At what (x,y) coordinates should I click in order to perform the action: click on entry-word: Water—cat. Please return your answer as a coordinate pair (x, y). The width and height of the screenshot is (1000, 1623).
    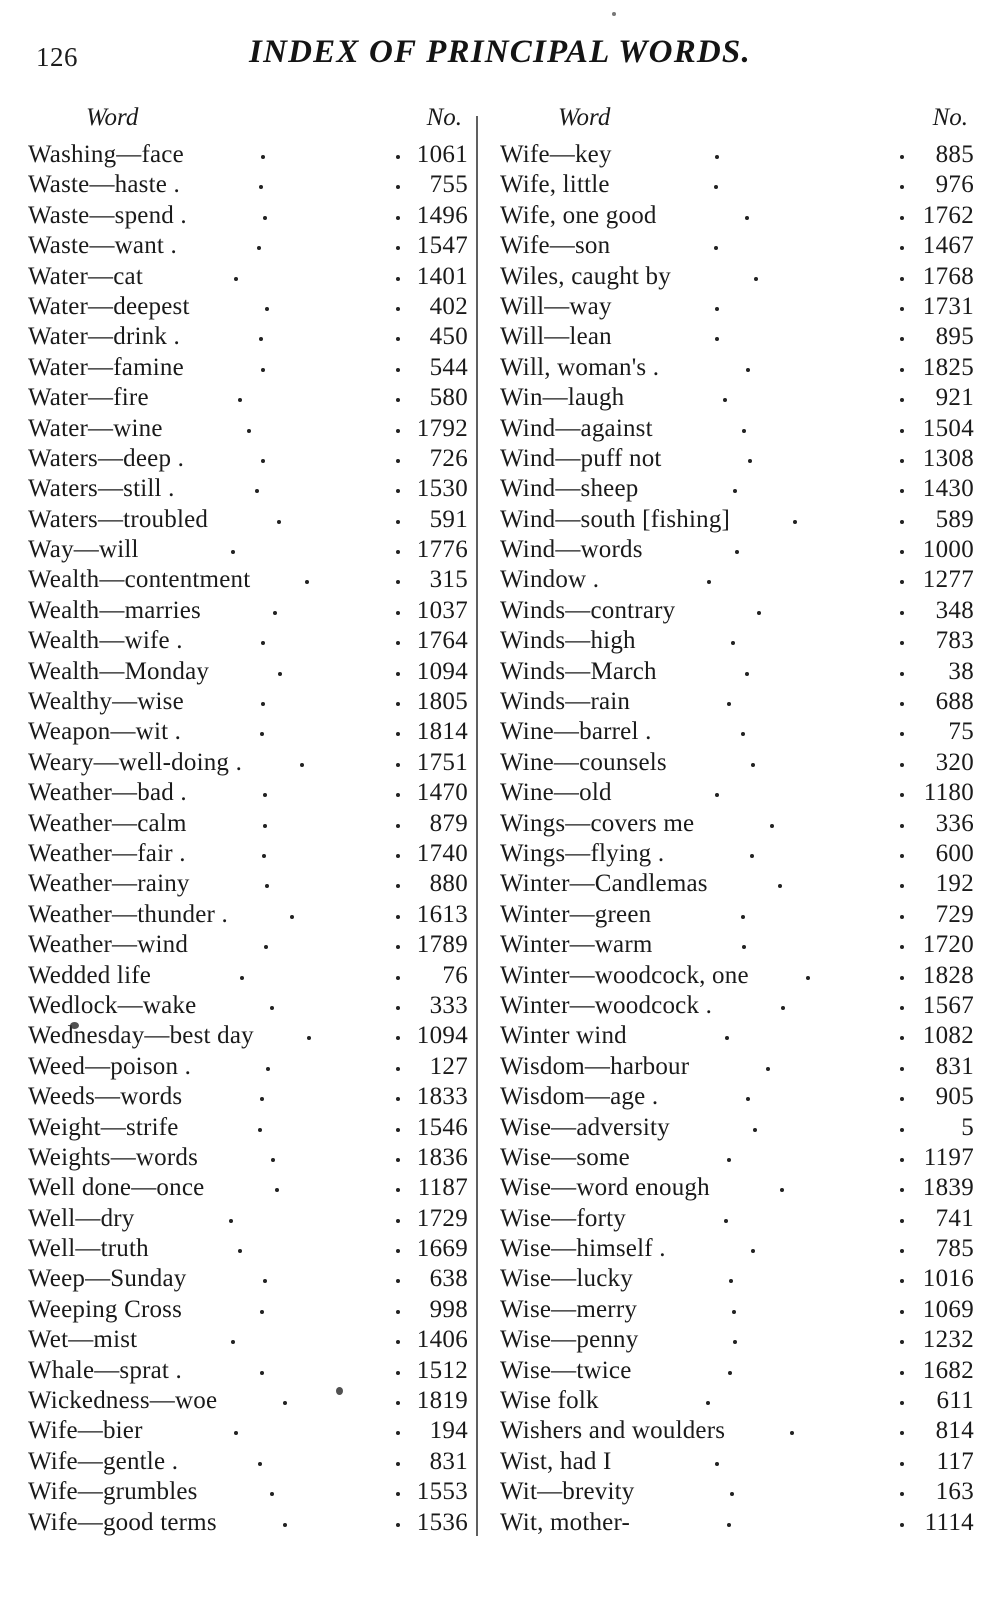
    Looking at the image, I should click on (85, 276).